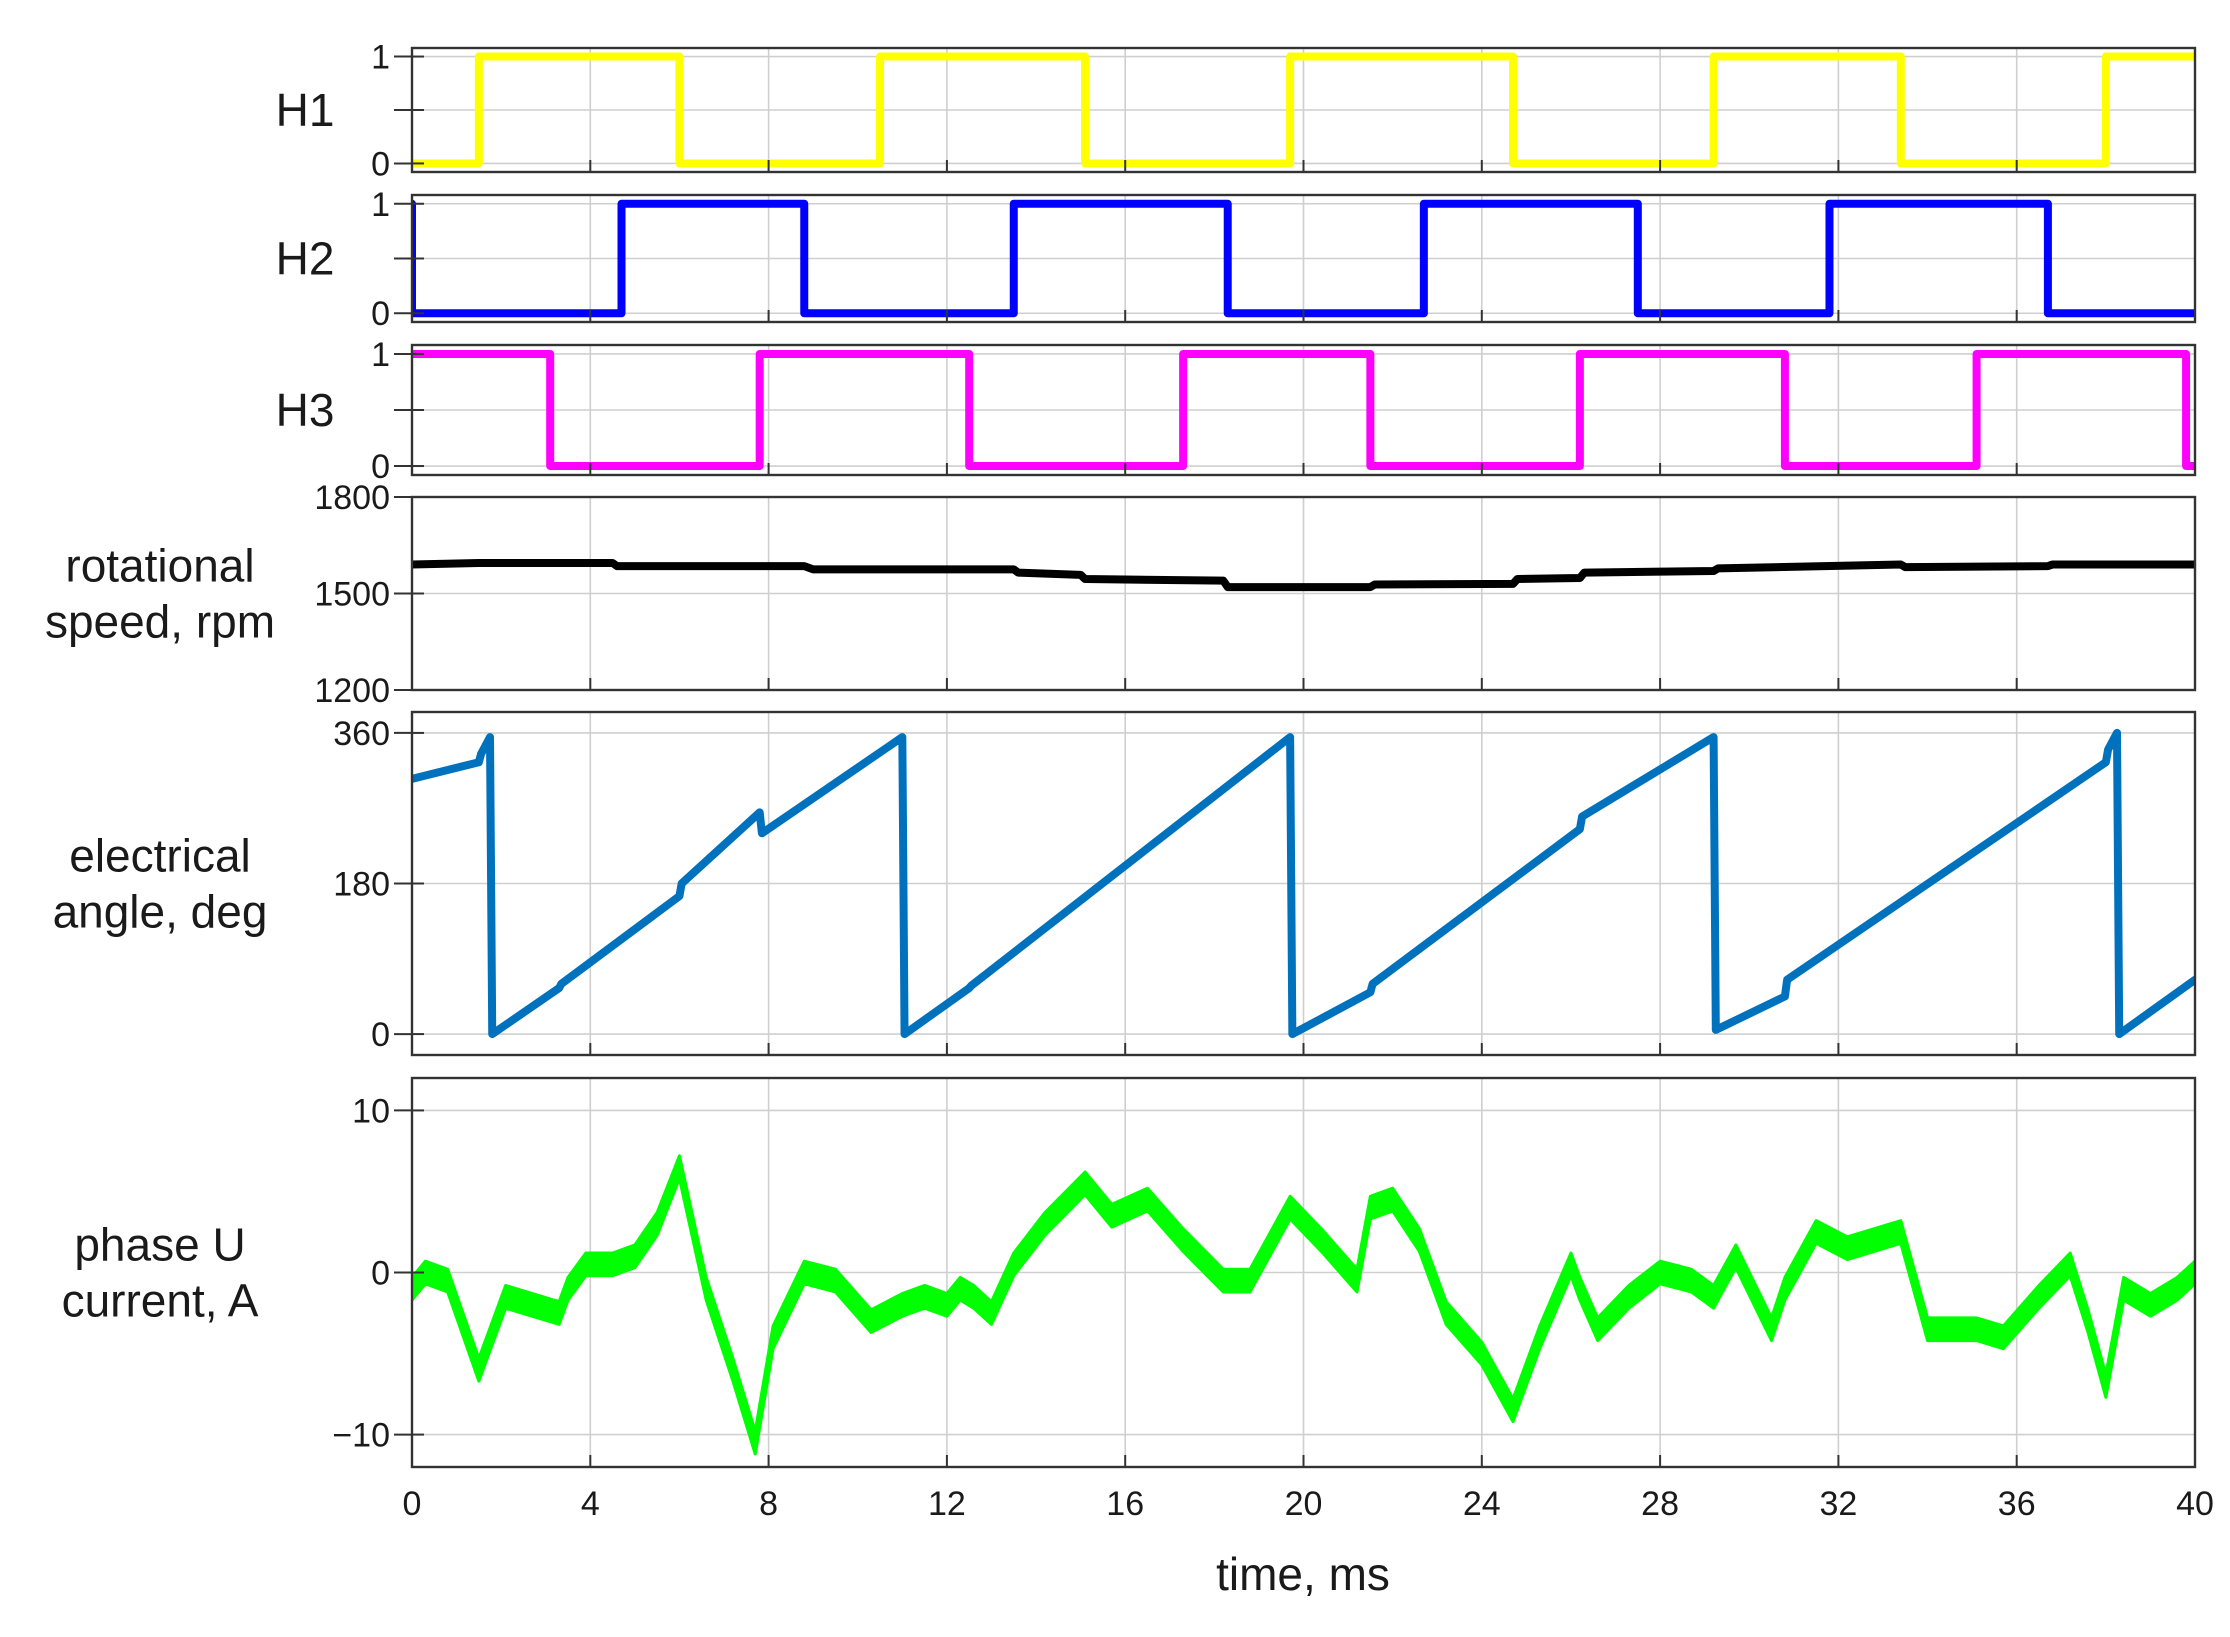  What do you see at coordinates (1303, 1574) in the screenshot?
I see `x-axis-label: time, ms` at bounding box center [1303, 1574].